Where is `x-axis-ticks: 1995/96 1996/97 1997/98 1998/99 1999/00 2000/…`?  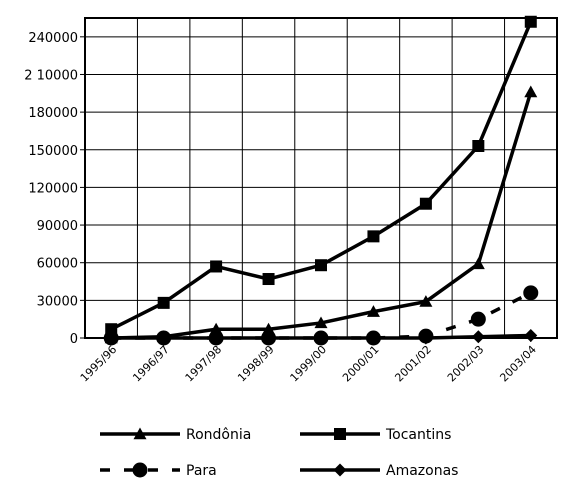
x-axis-ticks: 1995/96 1996/97 1997/98 1998/99 1999/00 2000/… is located at coordinates (308, 361).